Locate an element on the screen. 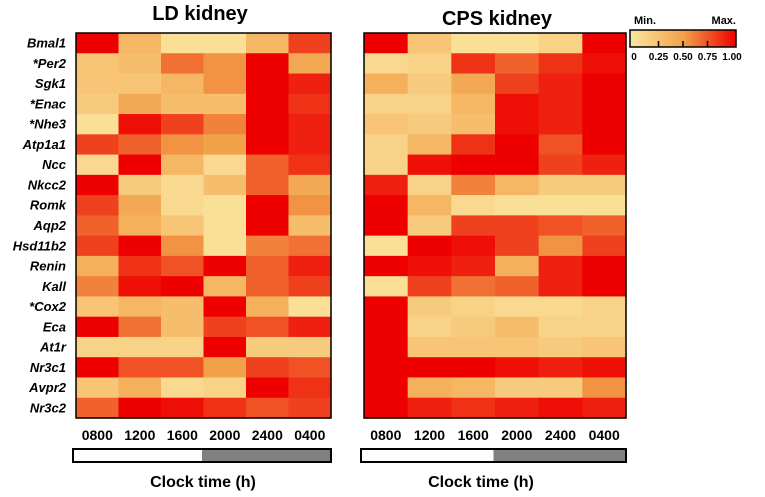 Image resolution: width=765 pixels, height=497 pixels. gene-label: Eca is located at coordinates (54, 326).